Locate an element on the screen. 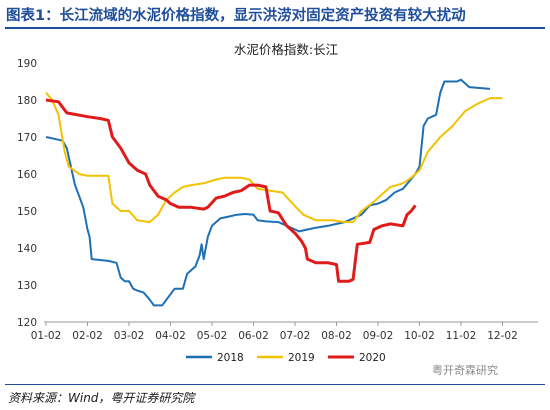 The image size is (550, 410). legend-label-2020: 2020 is located at coordinates (372, 358).